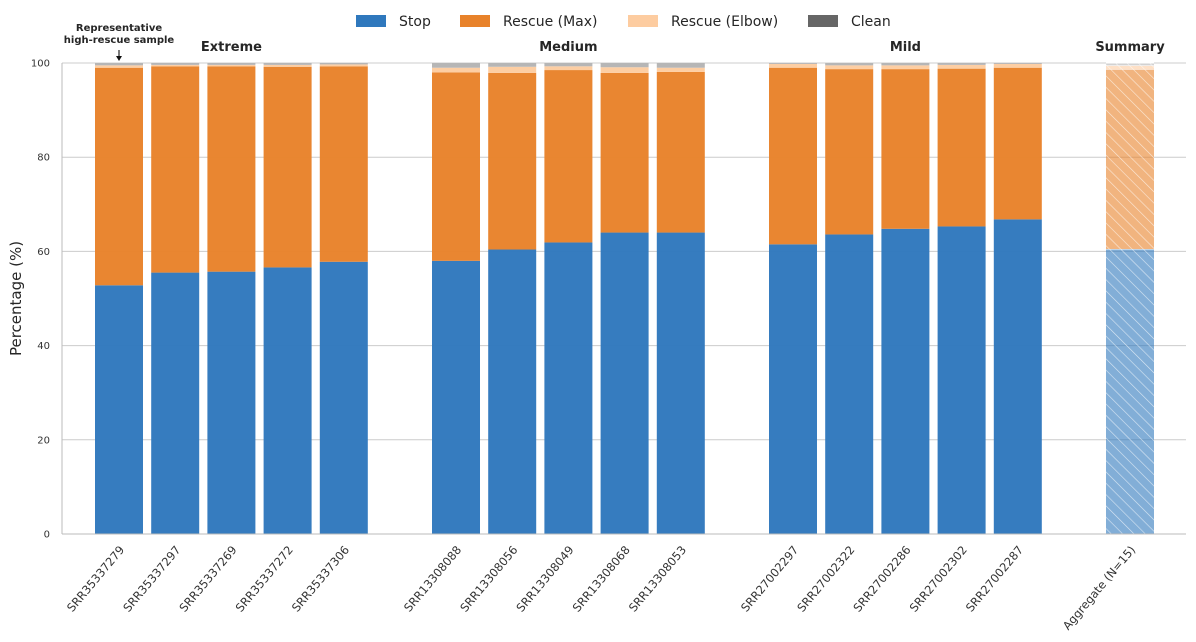 The height and width of the screenshot is (642, 1196). Describe the element at coordinates (544, 579) in the screenshot. I see `x-tick-label: SRR13308049` at that location.